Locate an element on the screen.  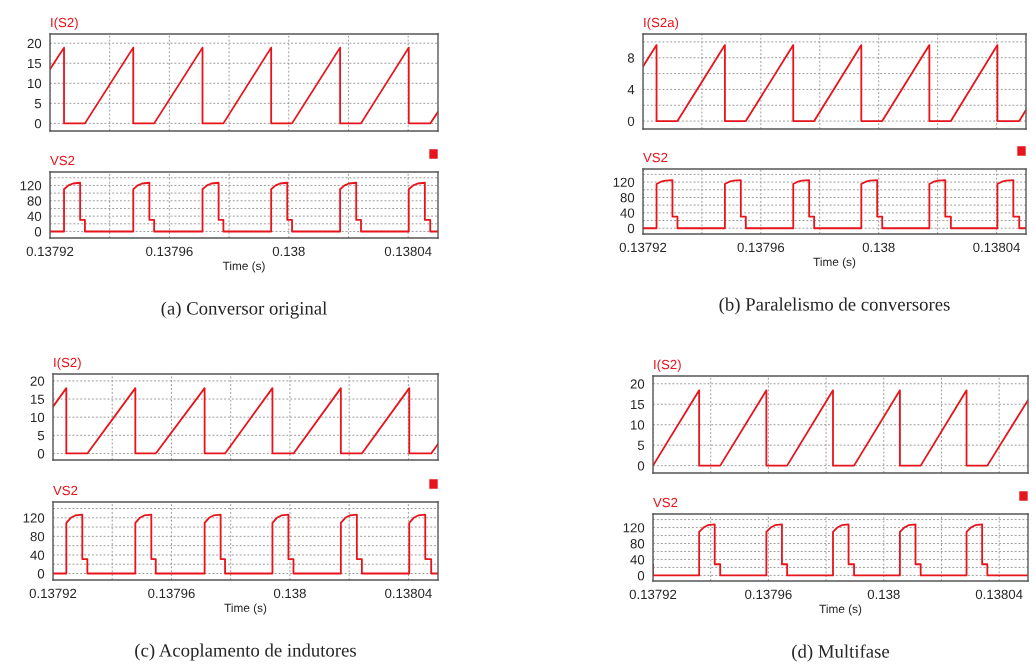
text: (d) Multifase is located at coordinates (841, 653).